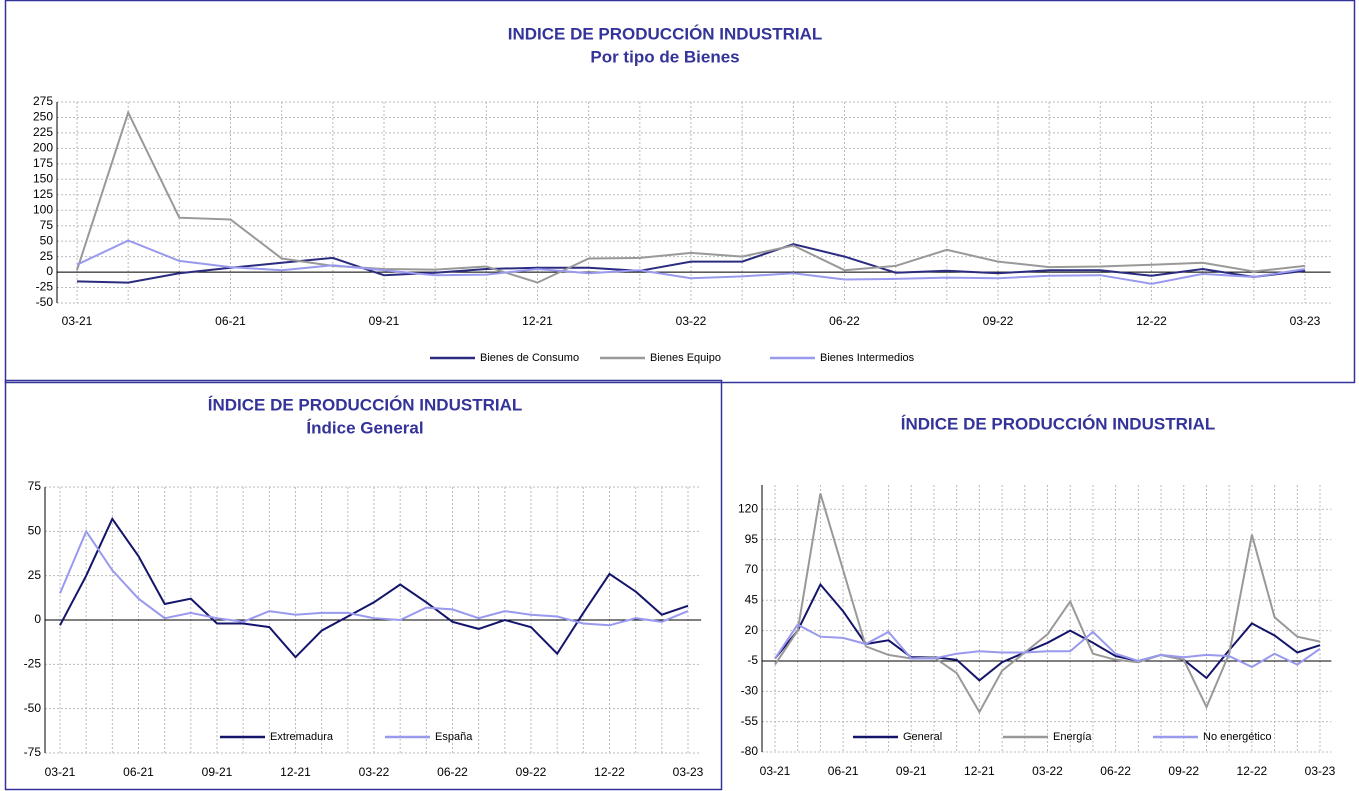  Describe the element at coordinates (43, 163) in the screenshot. I see `y-tick-label: 175` at that location.